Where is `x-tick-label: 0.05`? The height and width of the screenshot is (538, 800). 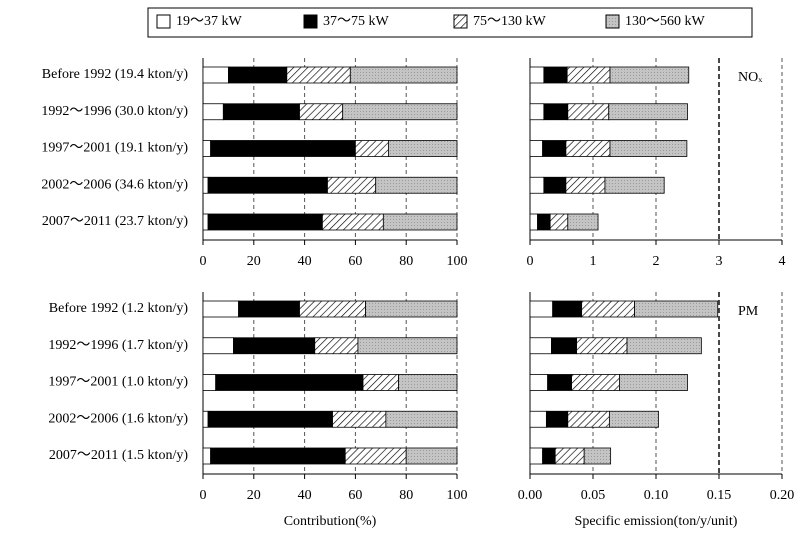
x-tick-label: 0.05 is located at coordinates (593, 495).